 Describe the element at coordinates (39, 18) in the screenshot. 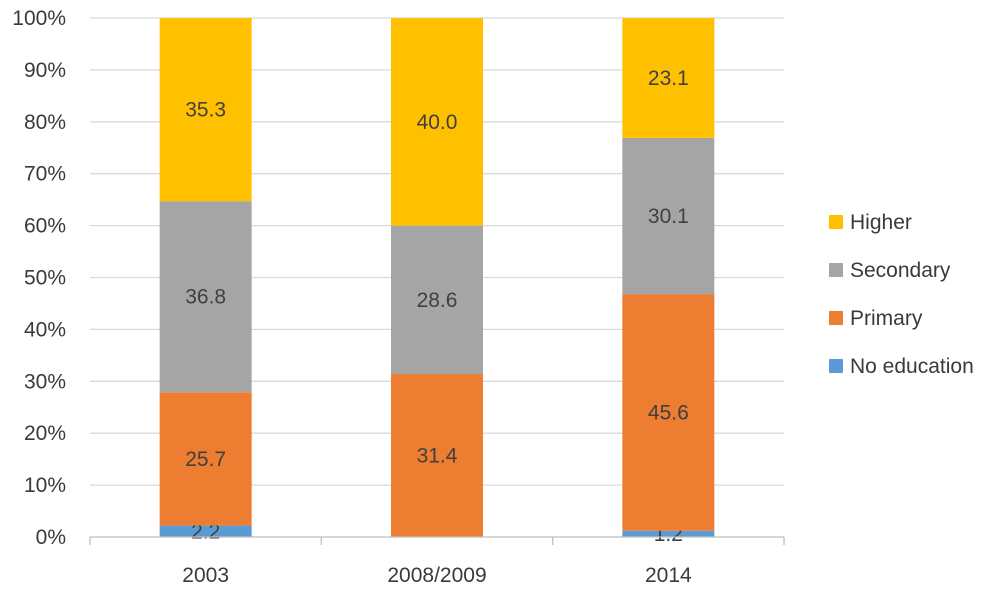

I see `y-tick-label: 100%` at that location.